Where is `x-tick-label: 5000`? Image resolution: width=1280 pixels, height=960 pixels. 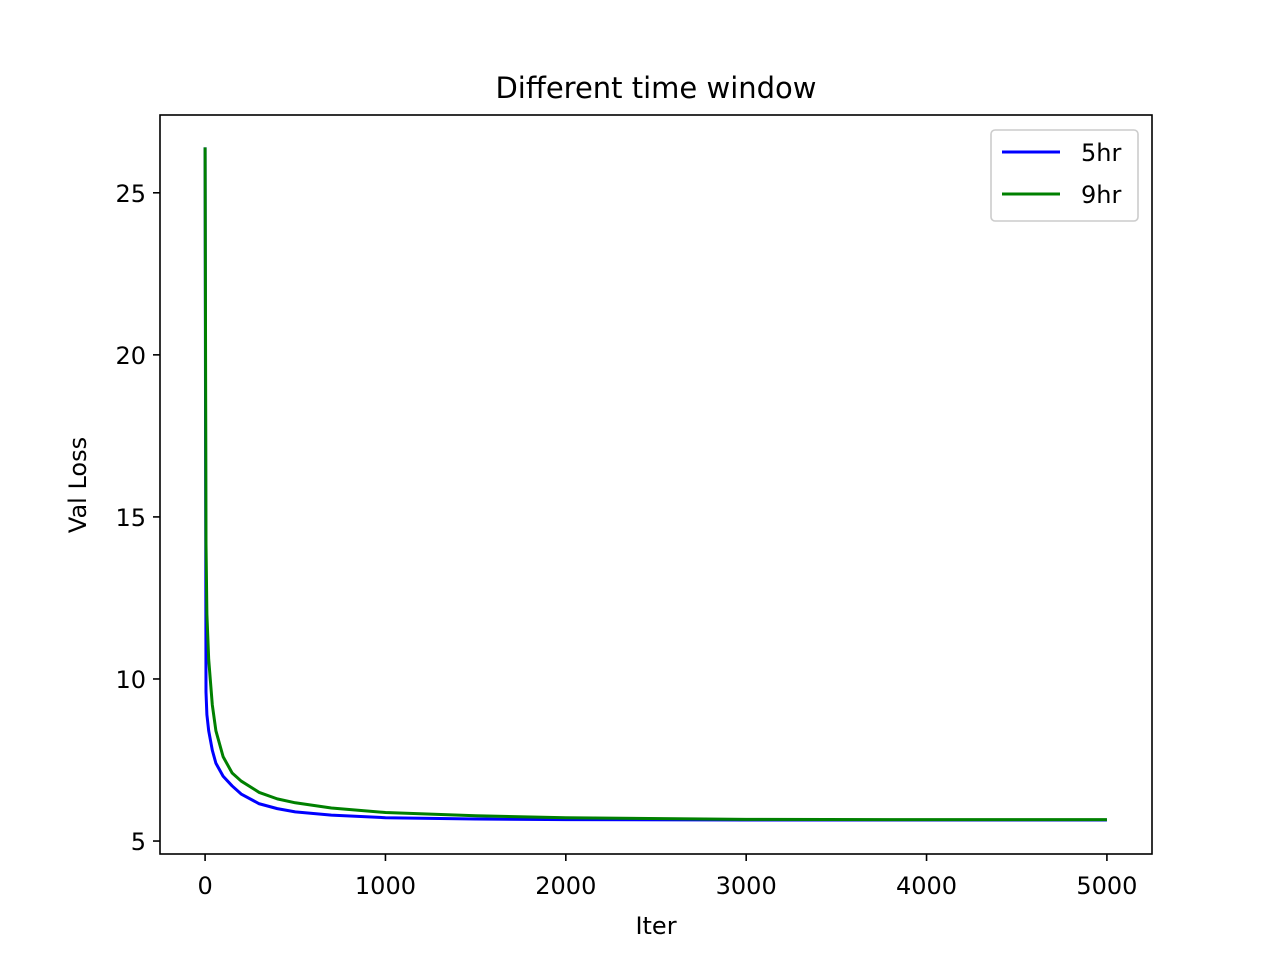 x-tick-label: 5000 is located at coordinates (1106, 886).